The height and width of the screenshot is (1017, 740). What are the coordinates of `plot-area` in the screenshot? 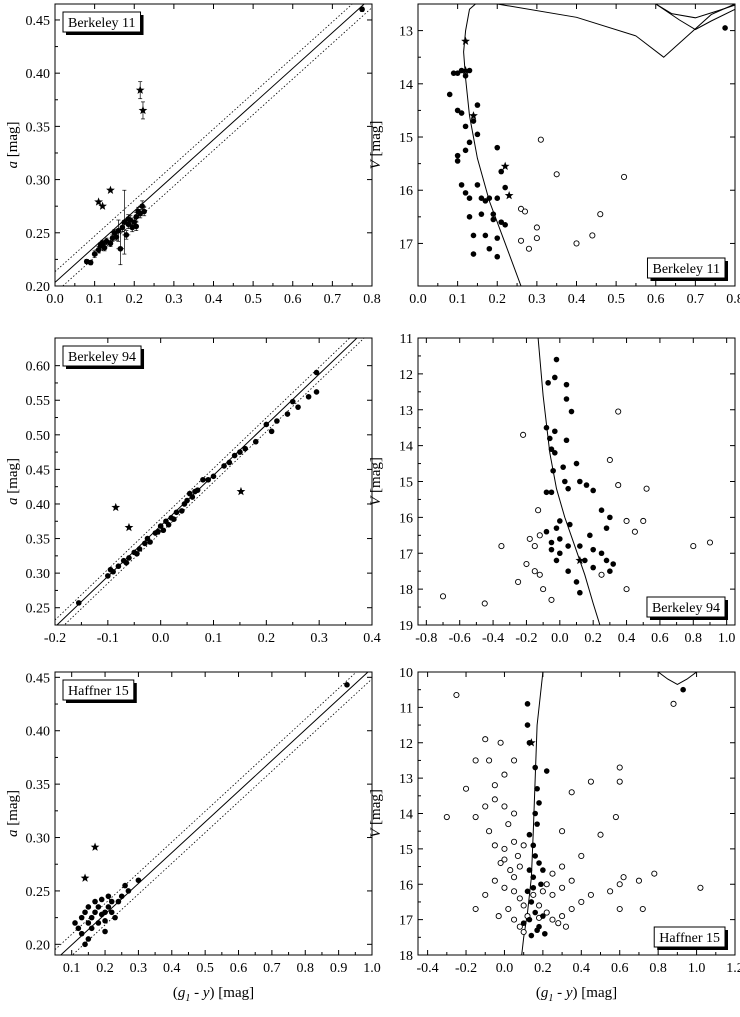 It's located at (590, 145).